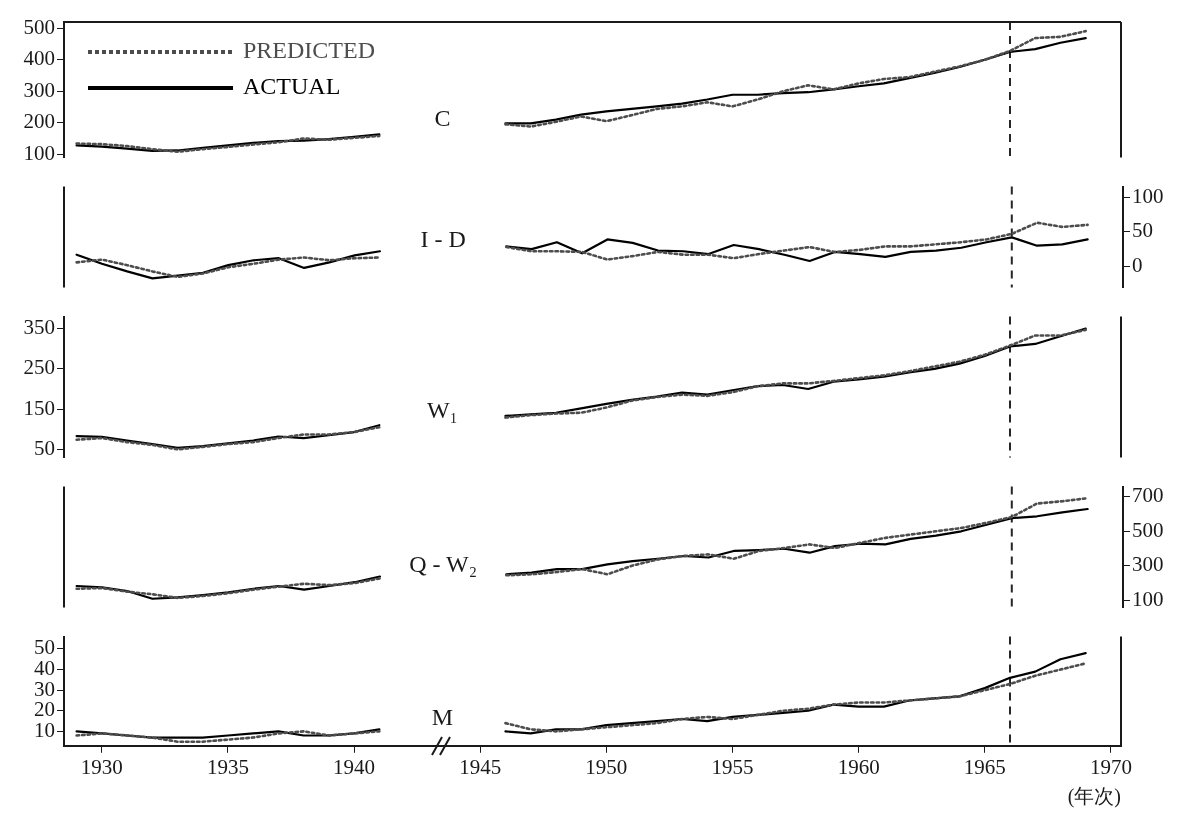  What do you see at coordinates (39, 89) in the screenshot?
I see `y-tick-label: 300` at bounding box center [39, 89].